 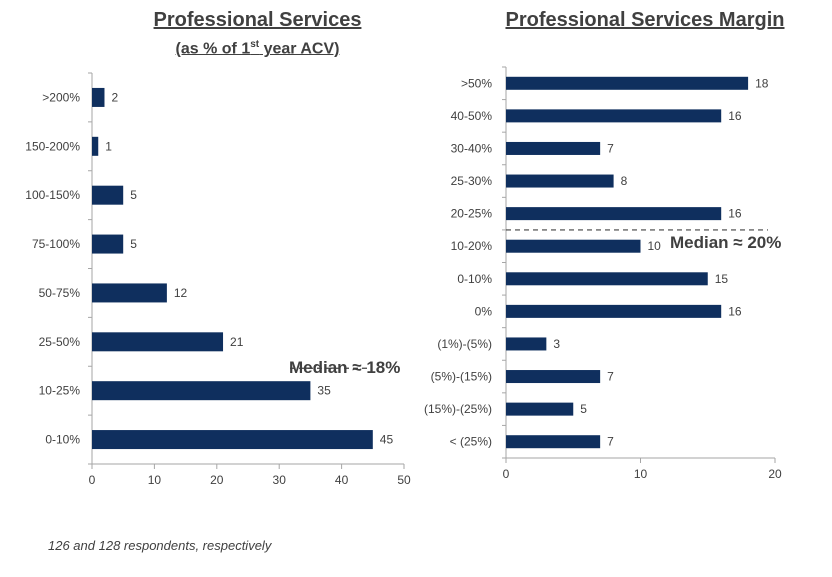 I want to click on category-label: 40-50%, so click(x=472, y=116).